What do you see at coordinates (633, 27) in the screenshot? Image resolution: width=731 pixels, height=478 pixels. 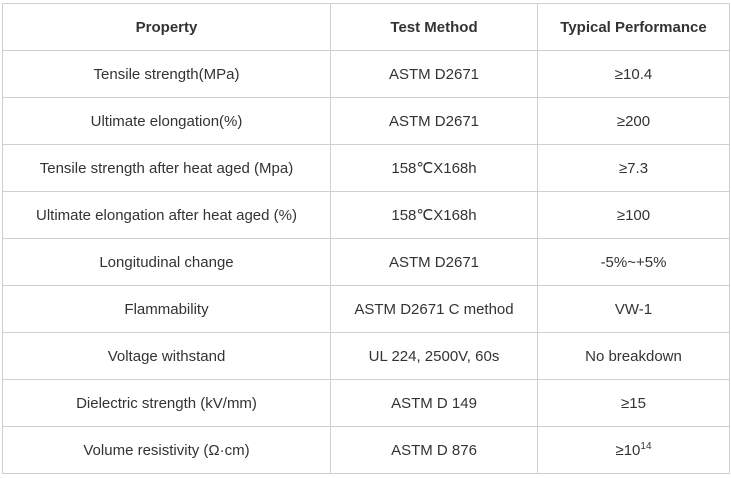 I see `header-cell: Typical Performance` at bounding box center [633, 27].